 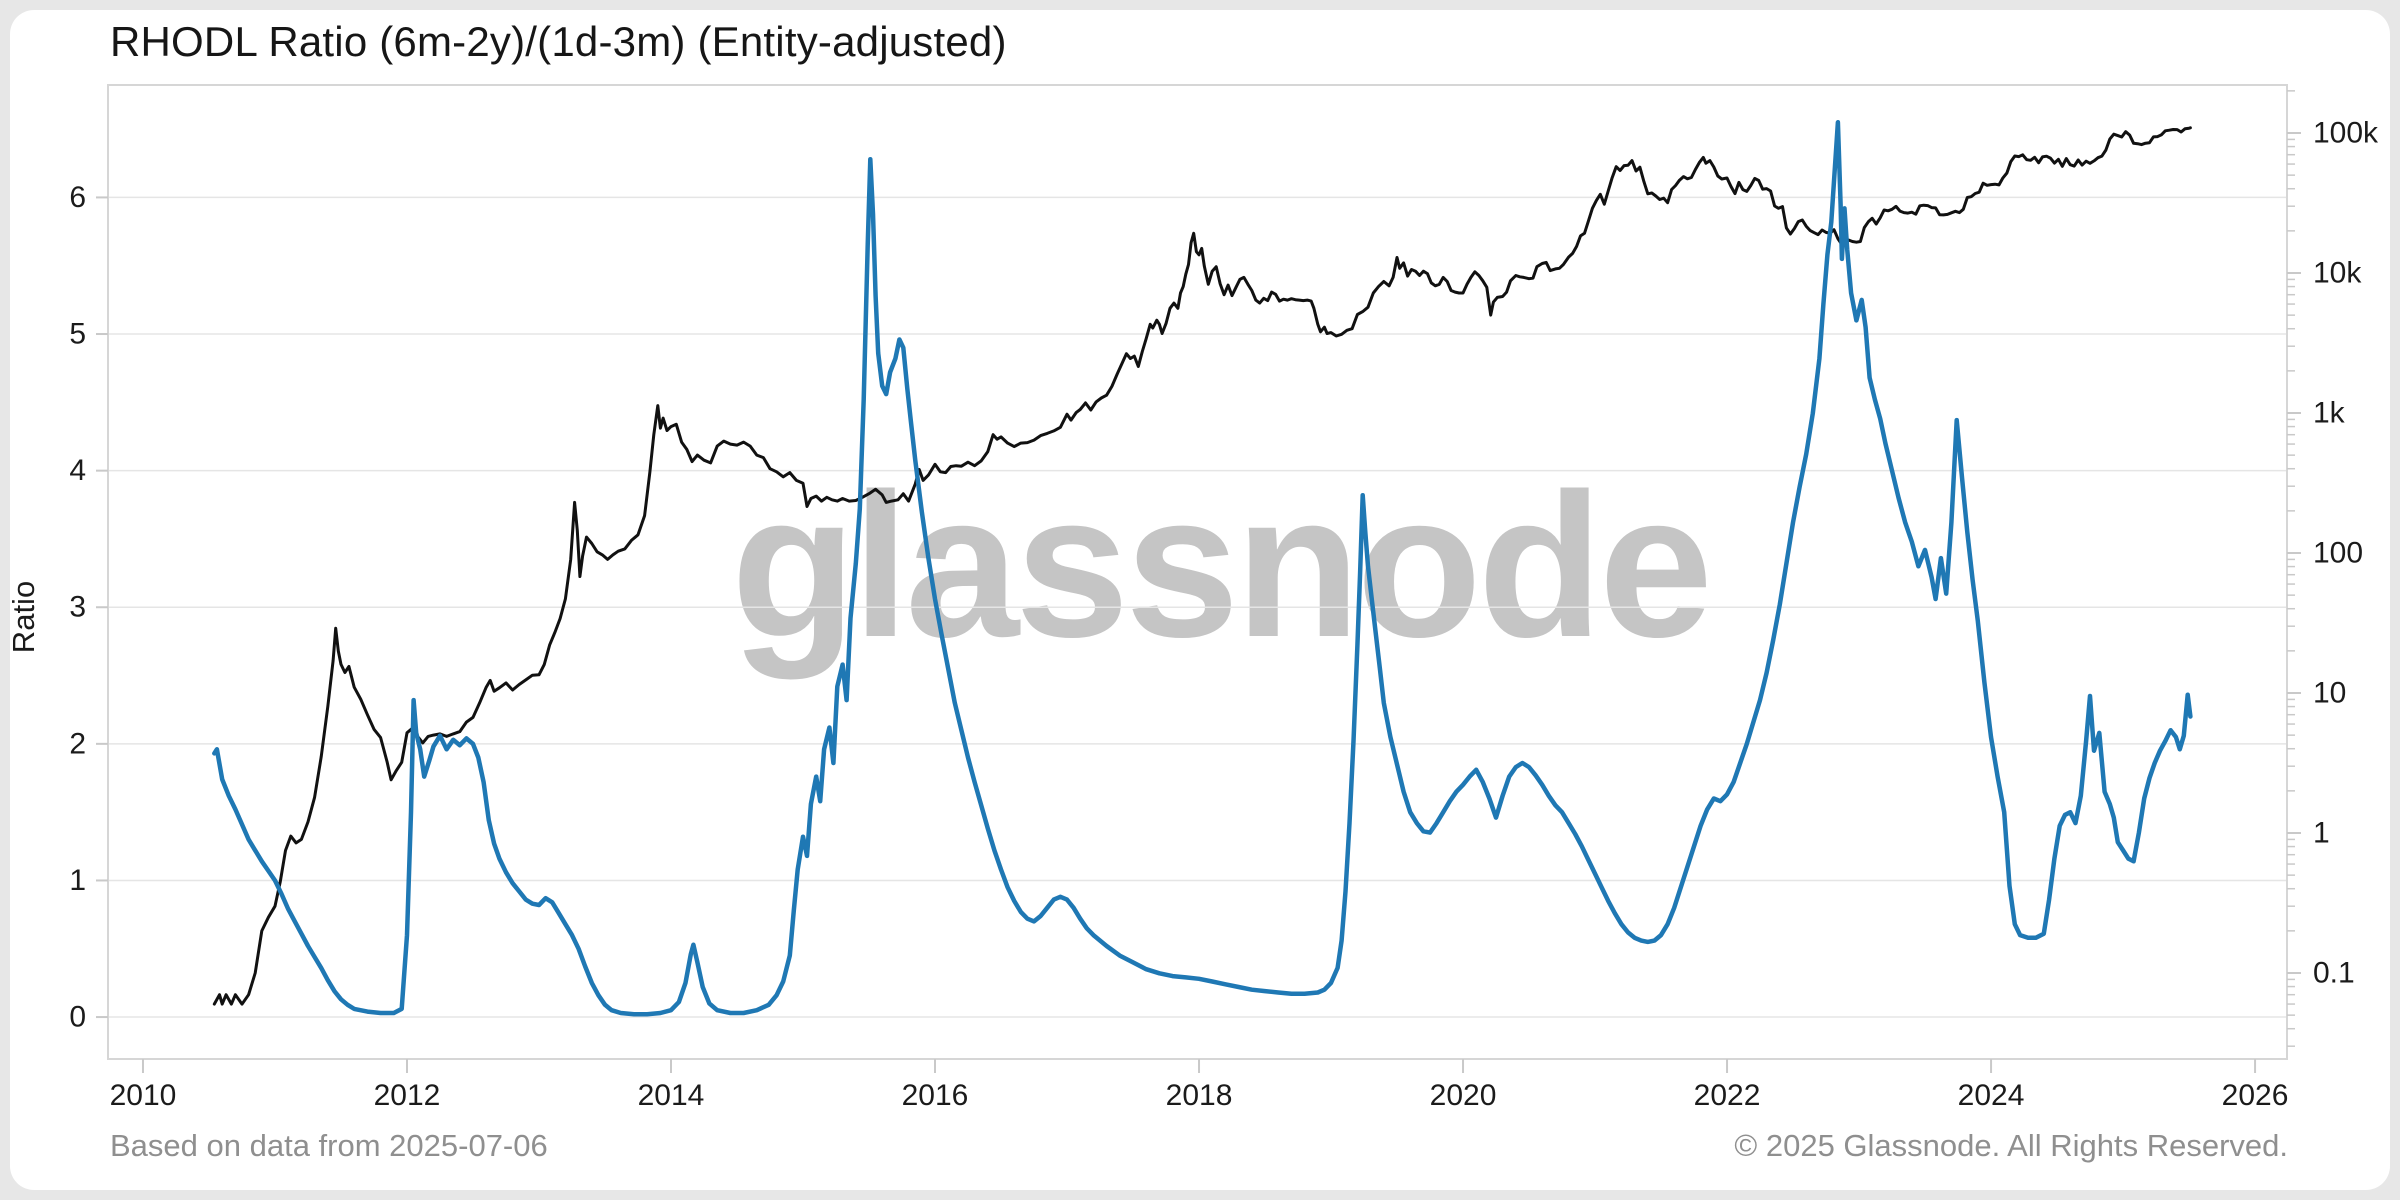 I want to click on left-axis-tick-label: 2, so click(x=77, y=743).